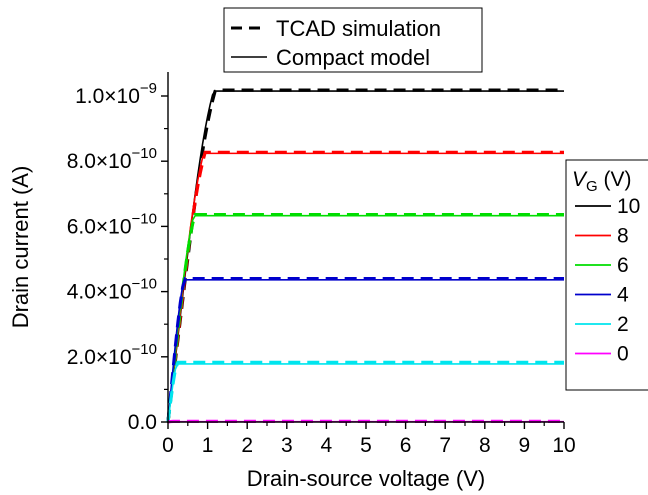  What do you see at coordinates (99, 161) in the screenshot?
I see `y-tick-mantissa: 8.0×10` at bounding box center [99, 161].